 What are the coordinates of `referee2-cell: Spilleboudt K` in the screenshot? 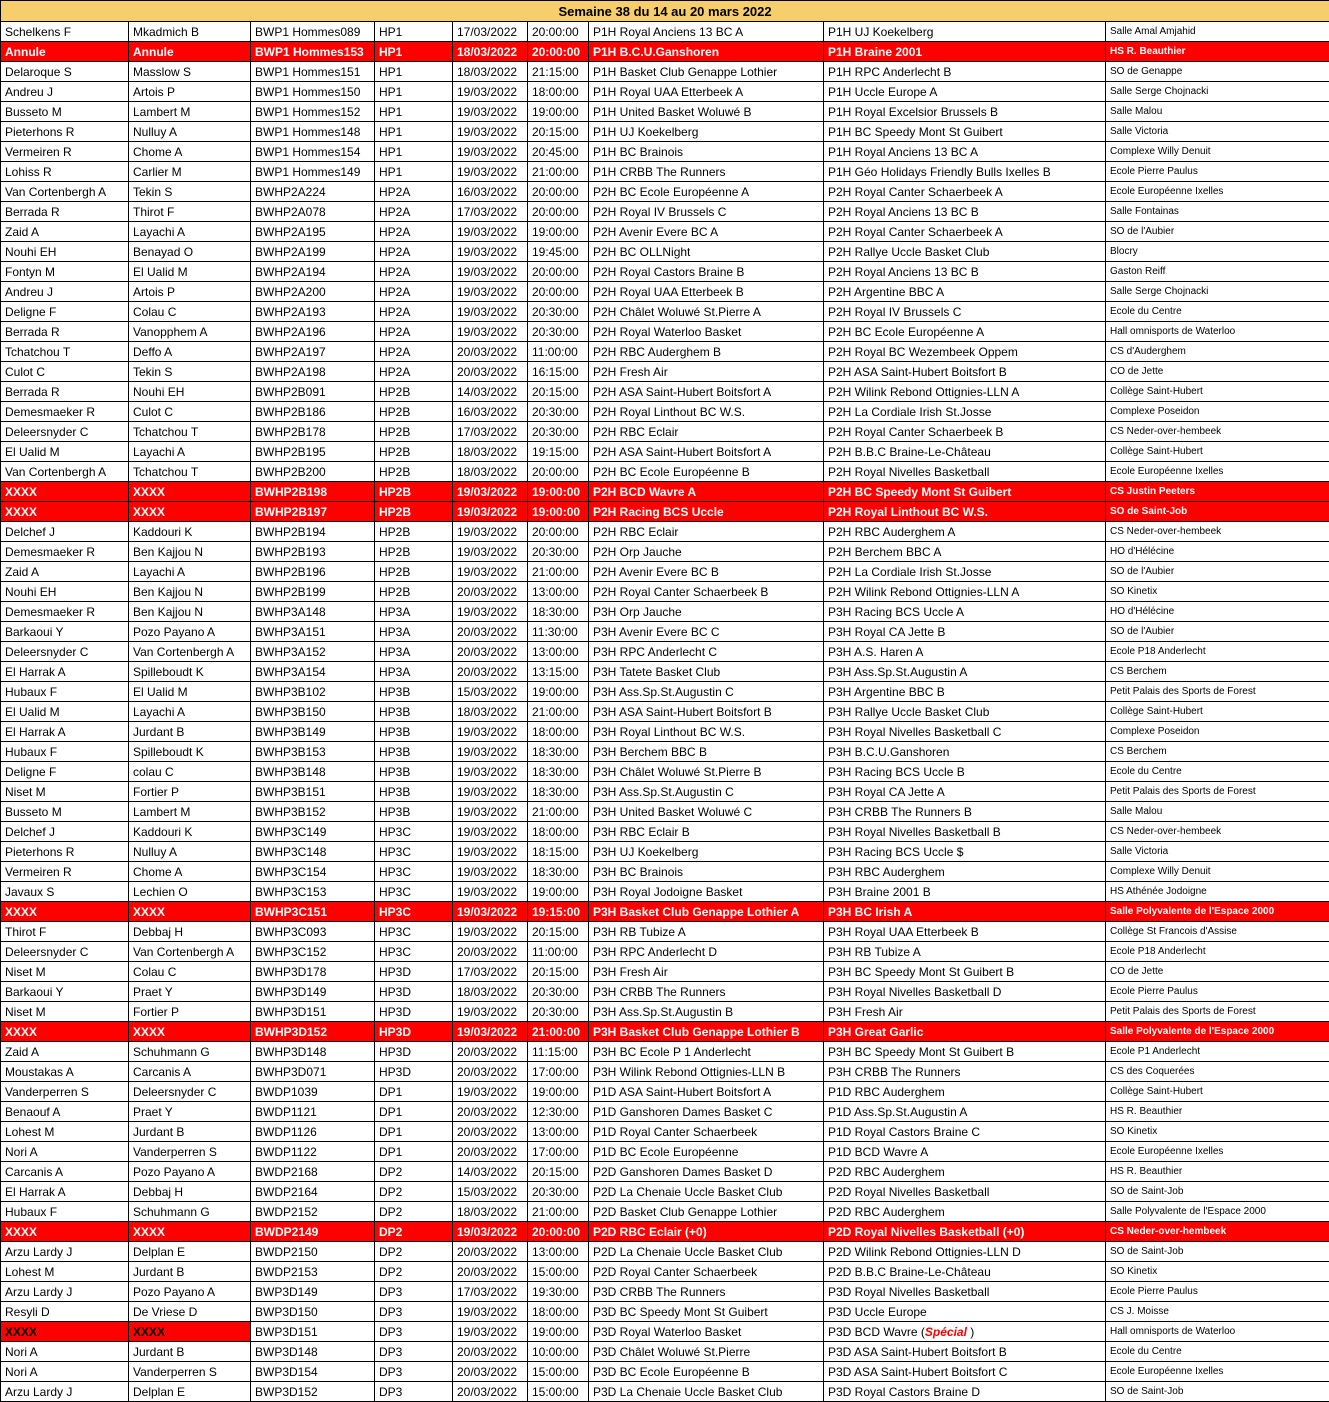 It's located at (190, 752).